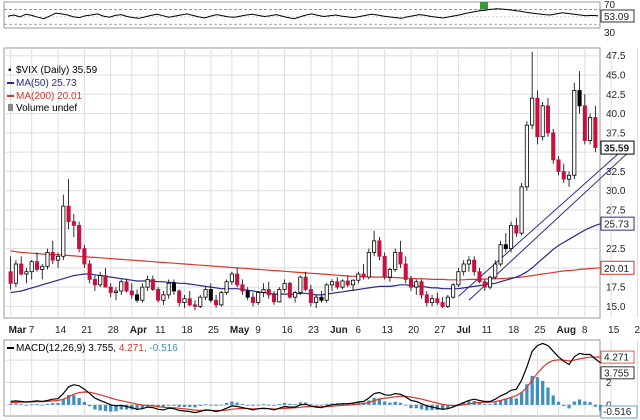 This screenshot has height=420, width=640. What do you see at coordinates (305, 384) in the screenshot?
I see `macd-signal-line` at bounding box center [305, 384].